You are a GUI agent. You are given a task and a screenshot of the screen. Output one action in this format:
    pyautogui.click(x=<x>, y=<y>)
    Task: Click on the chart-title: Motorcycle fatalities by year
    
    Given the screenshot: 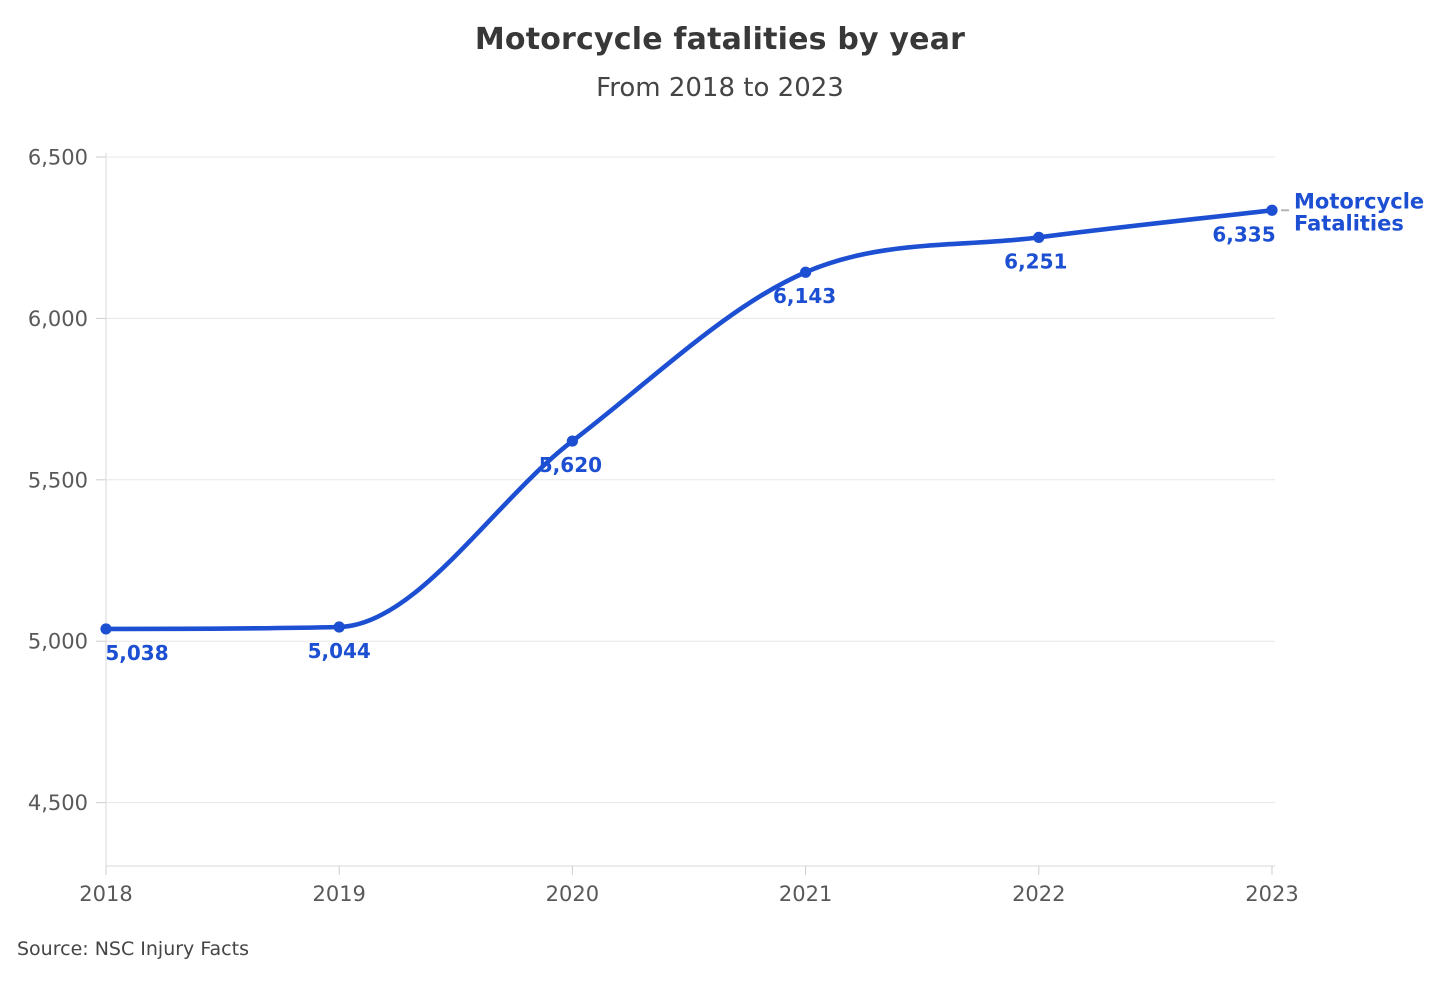 What is the action you would take?
    pyautogui.click(x=720, y=39)
    